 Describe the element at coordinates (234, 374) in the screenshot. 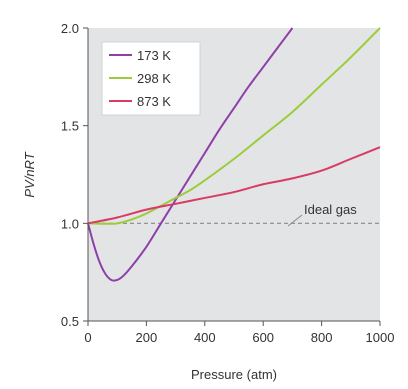

I see `x-axis-label: Pressure (atm)` at that location.